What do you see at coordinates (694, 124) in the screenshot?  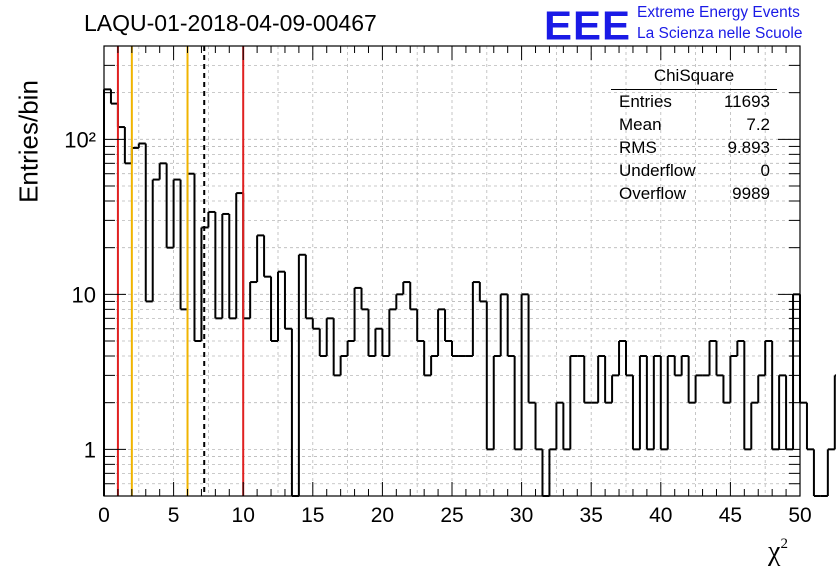 I see `stats-row-mean: Mean 7.2` at bounding box center [694, 124].